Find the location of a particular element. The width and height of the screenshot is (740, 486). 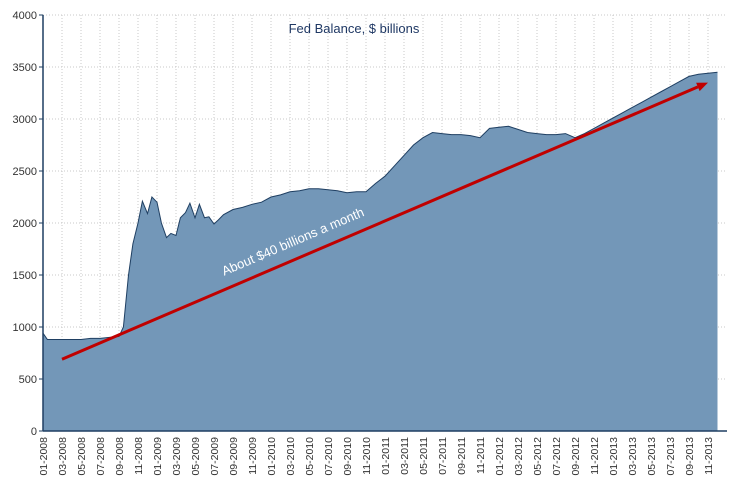

y-tick-label: 1500 is located at coordinates (25, 276).